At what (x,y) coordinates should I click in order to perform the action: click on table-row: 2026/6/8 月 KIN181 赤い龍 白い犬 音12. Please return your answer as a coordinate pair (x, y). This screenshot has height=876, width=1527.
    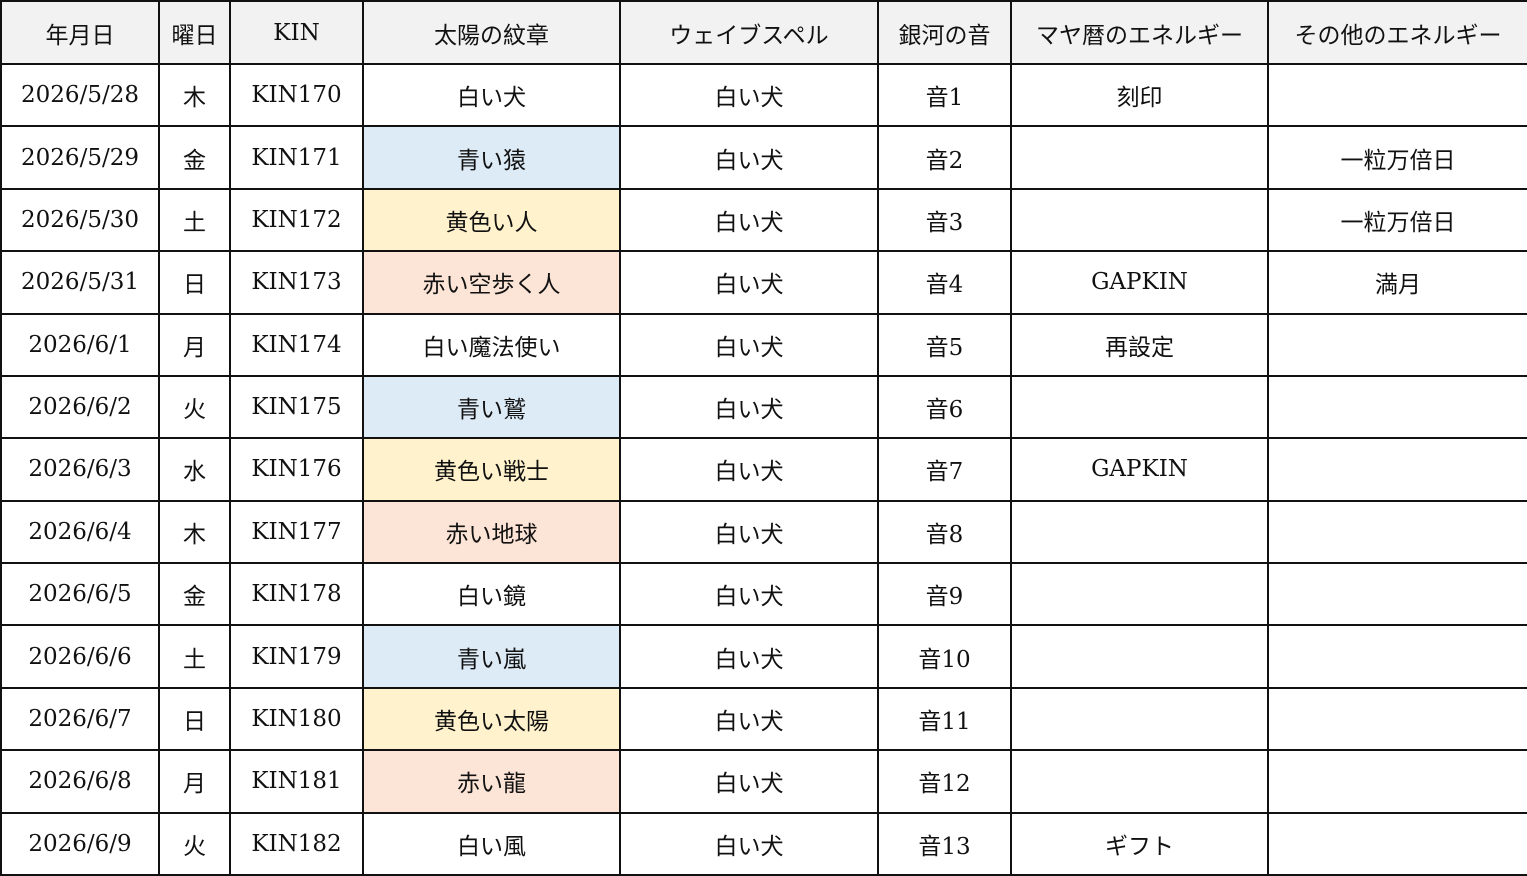
    Looking at the image, I should click on (763, 781).